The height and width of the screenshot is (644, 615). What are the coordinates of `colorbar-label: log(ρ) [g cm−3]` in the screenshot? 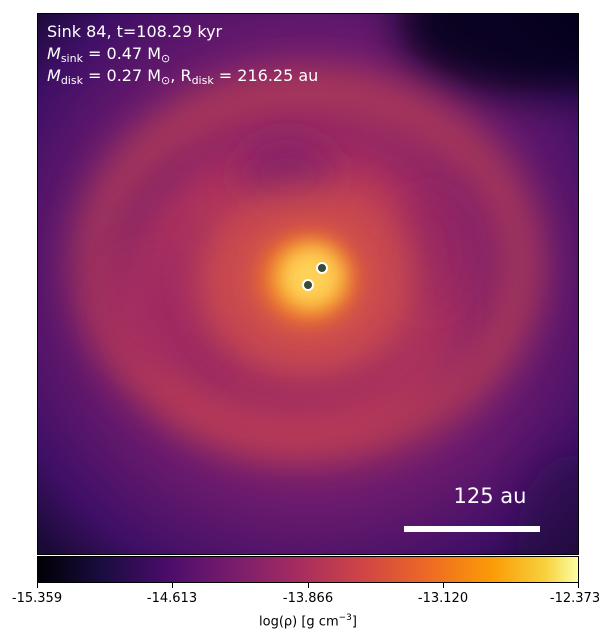 It's located at (308, 621).